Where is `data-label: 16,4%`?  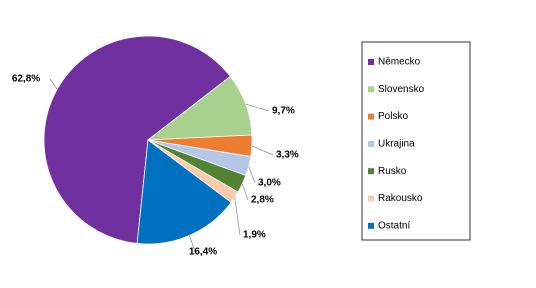 data-label: 16,4% is located at coordinates (203, 252).